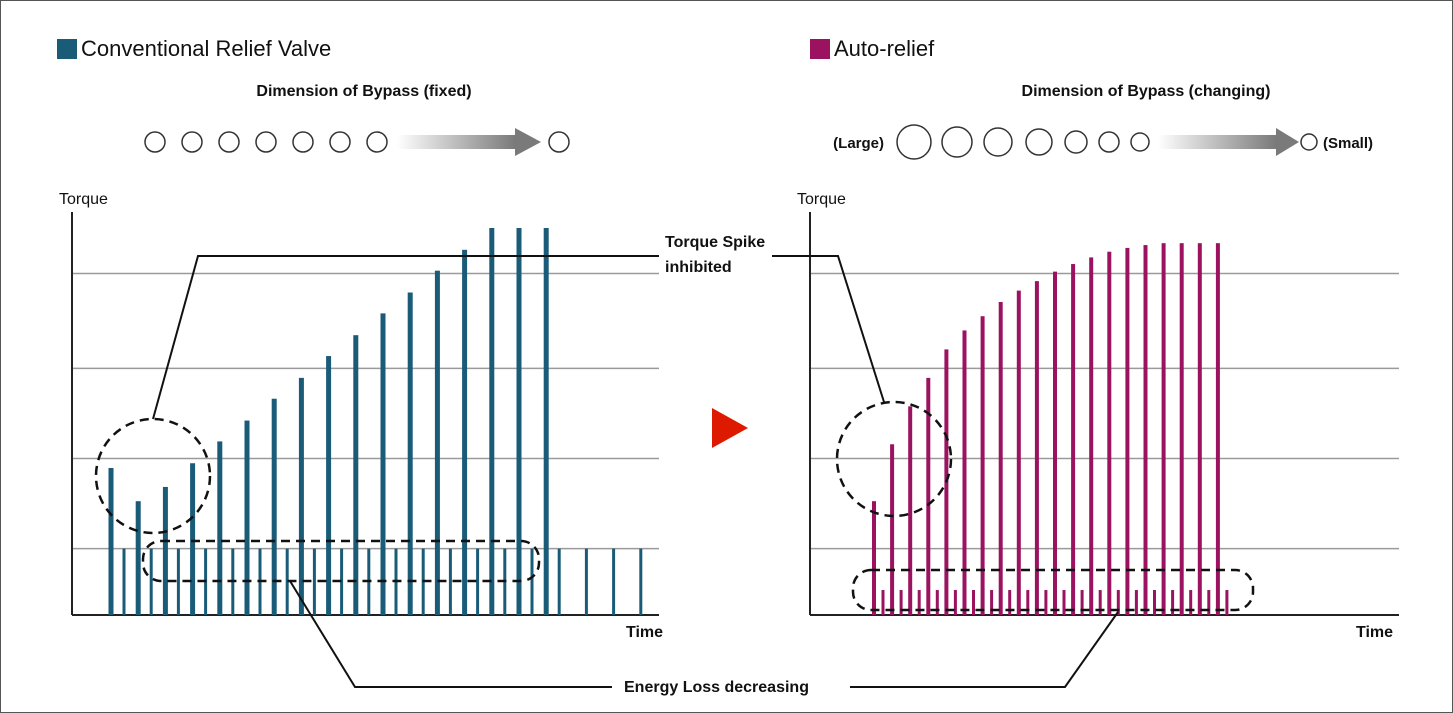 The height and width of the screenshot is (713, 1453). I want to click on auto-relief-legend-swatch, so click(820, 49).